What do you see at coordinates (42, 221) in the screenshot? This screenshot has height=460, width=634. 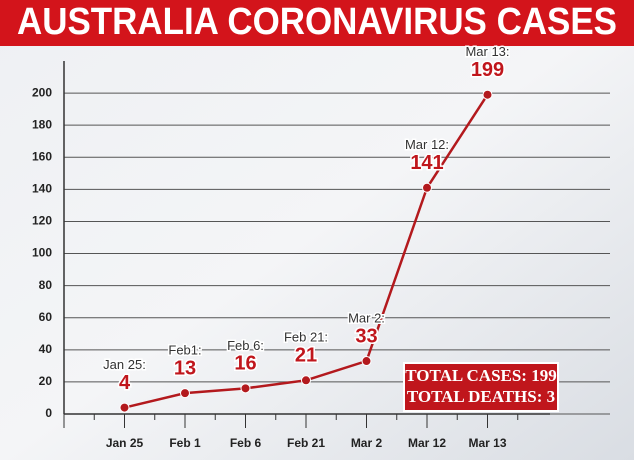 I see `y-tick-label: 120` at bounding box center [42, 221].